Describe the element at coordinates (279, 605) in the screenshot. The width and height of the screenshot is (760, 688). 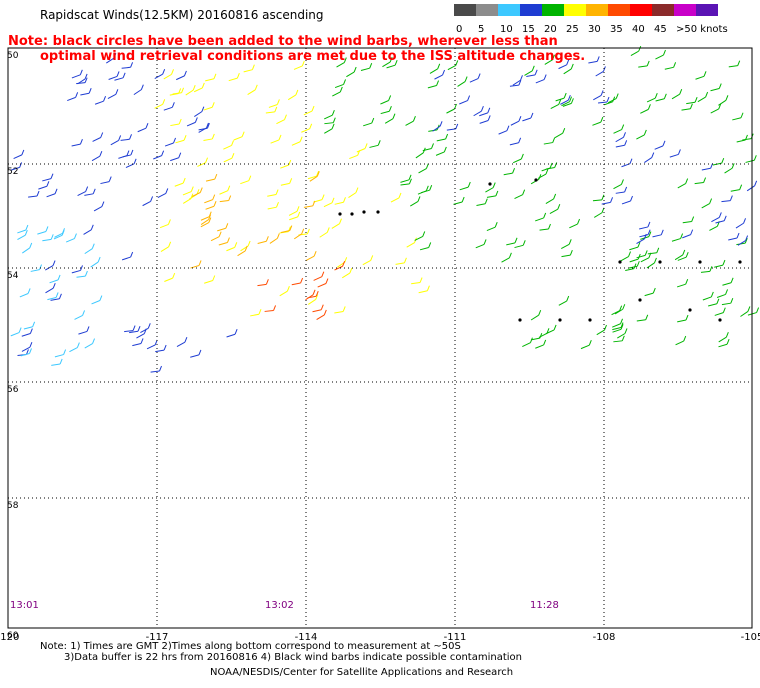
I see `pass-time-label: 13:02` at that location.